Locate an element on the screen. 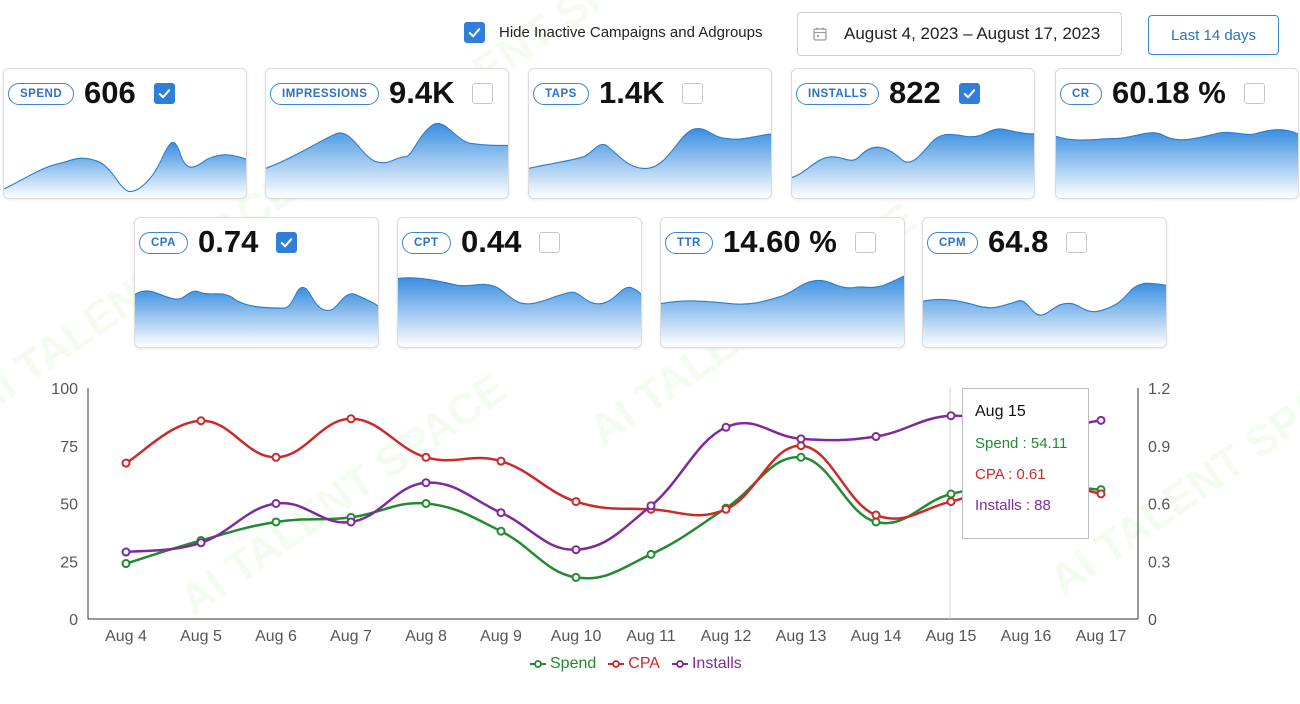 This screenshot has width=1300, height=704. metric-card-taps: TAPS 1.4K is located at coordinates (650, 133).